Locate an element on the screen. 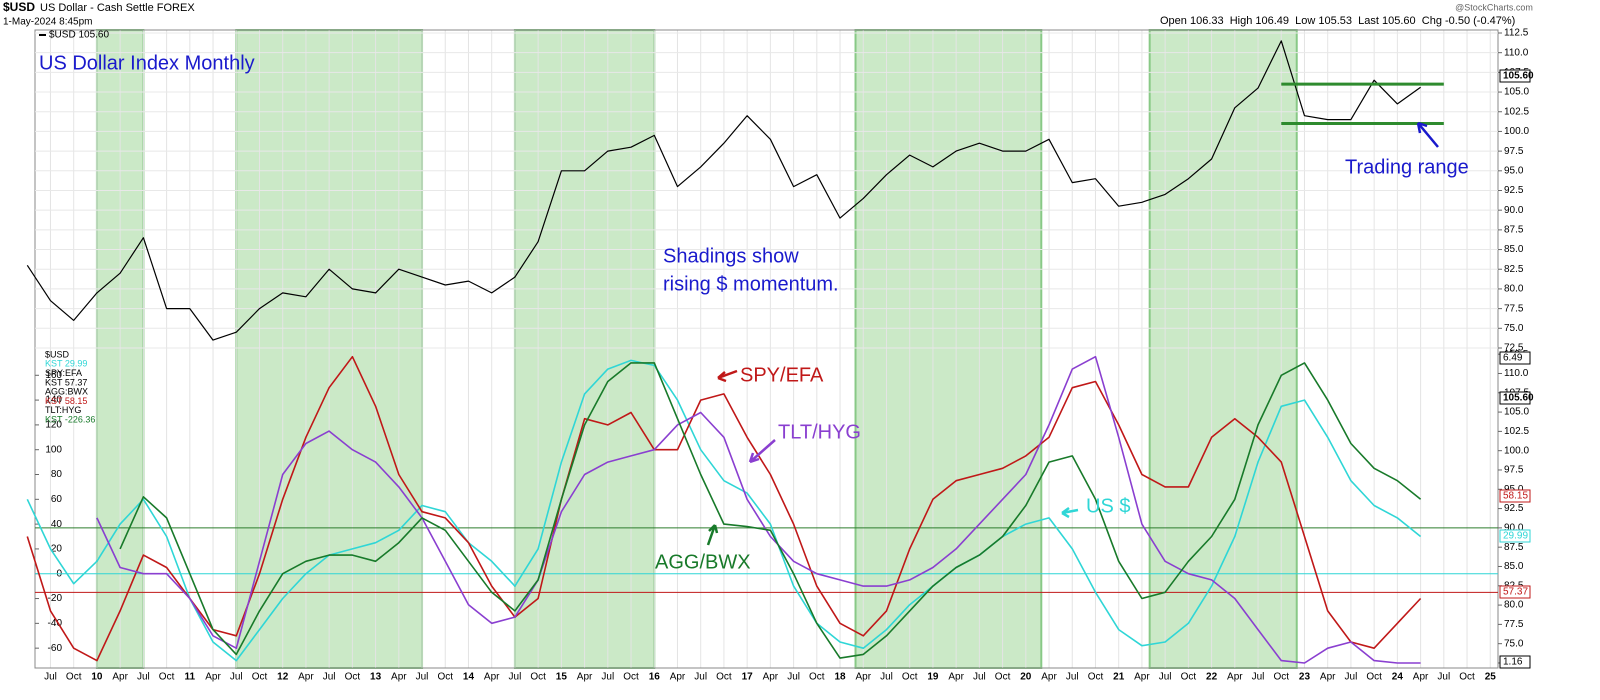 This screenshot has width=1600, height=700. y-tick-label: 75.0 is located at coordinates (1514, 328).